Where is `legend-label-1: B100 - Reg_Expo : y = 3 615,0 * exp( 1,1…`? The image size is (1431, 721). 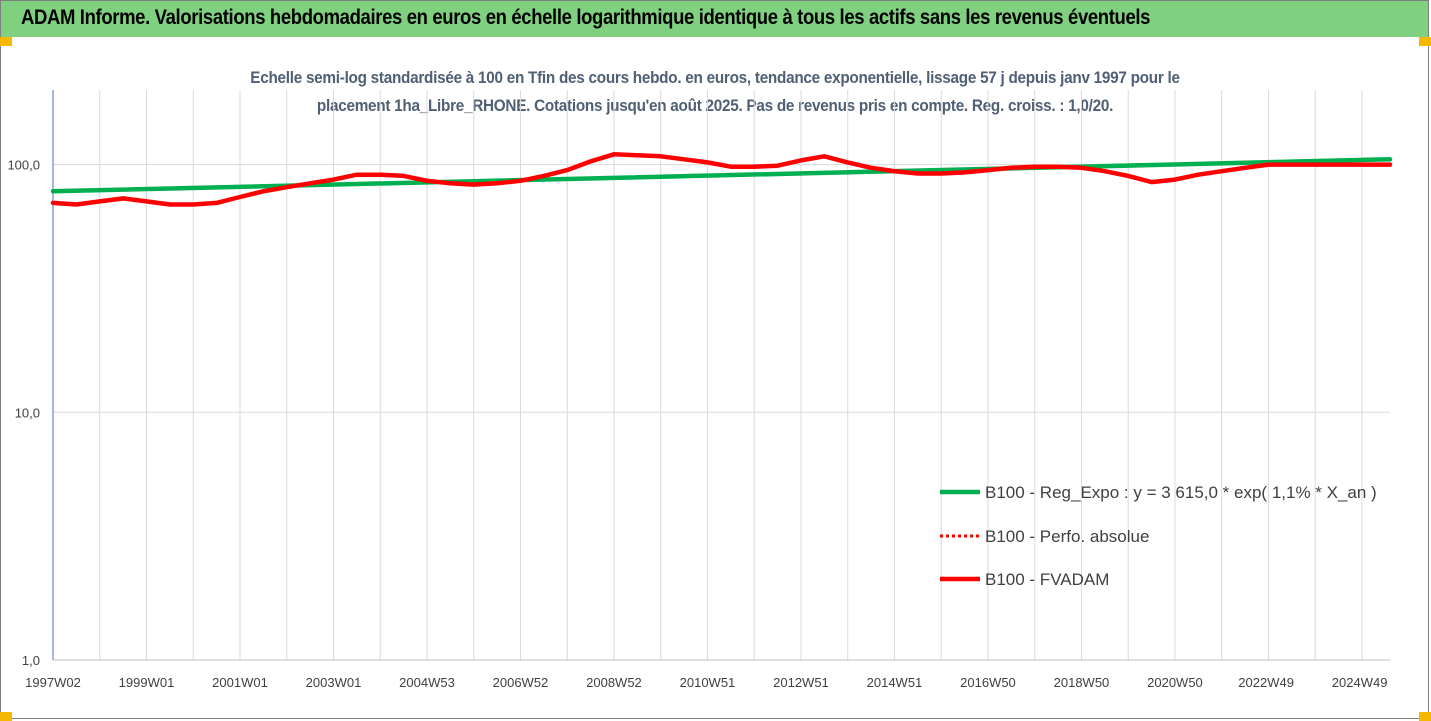 legend-label-1: B100 - Reg_Expo : y = 3 615,0 * exp( 1,1… is located at coordinates (1181, 492).